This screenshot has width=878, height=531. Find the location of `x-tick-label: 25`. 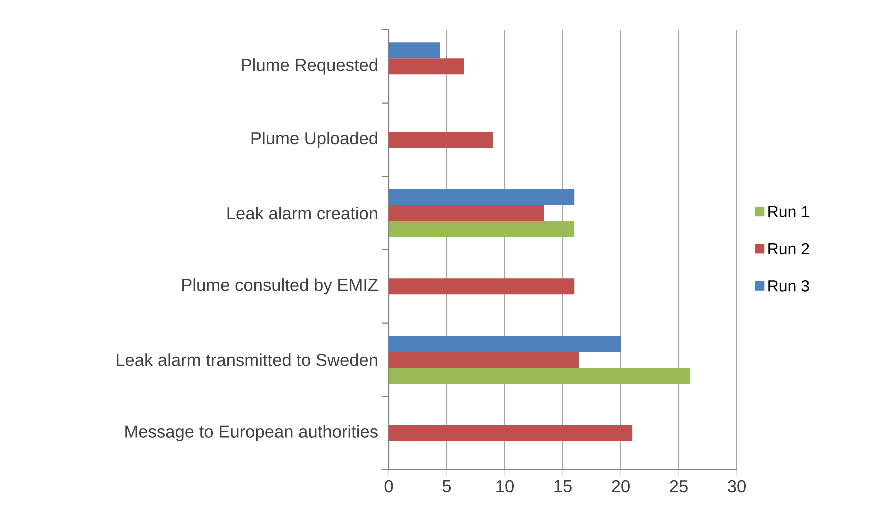

x-tick-label: 25 is located at coordinates (679, 486).